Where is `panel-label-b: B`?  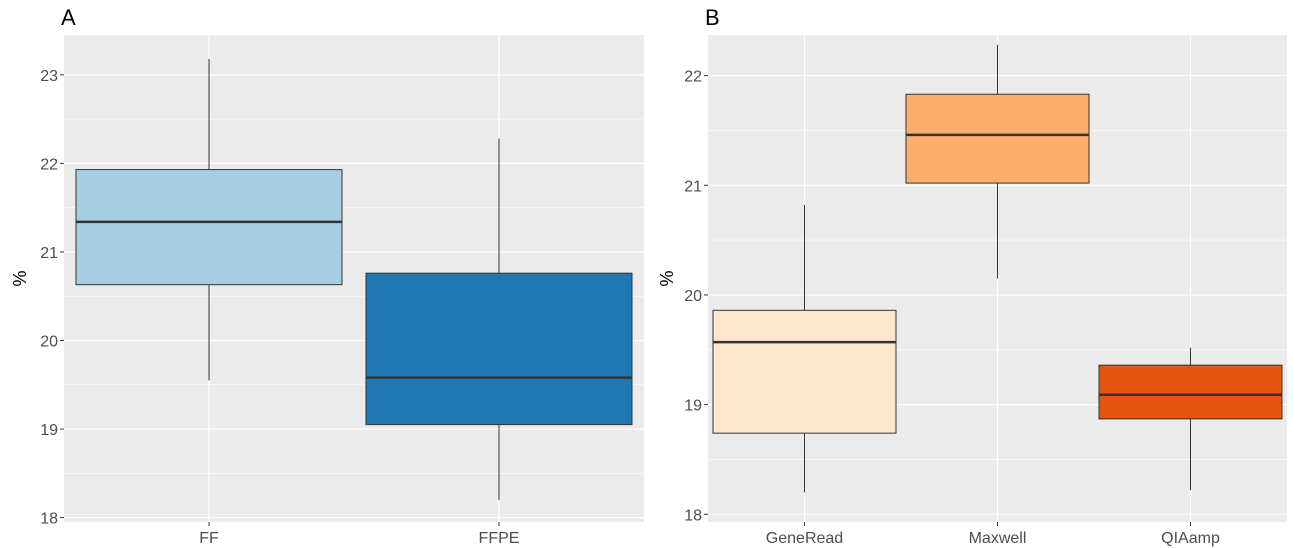 panel-label-b: B is located at coordinates (712, 17).